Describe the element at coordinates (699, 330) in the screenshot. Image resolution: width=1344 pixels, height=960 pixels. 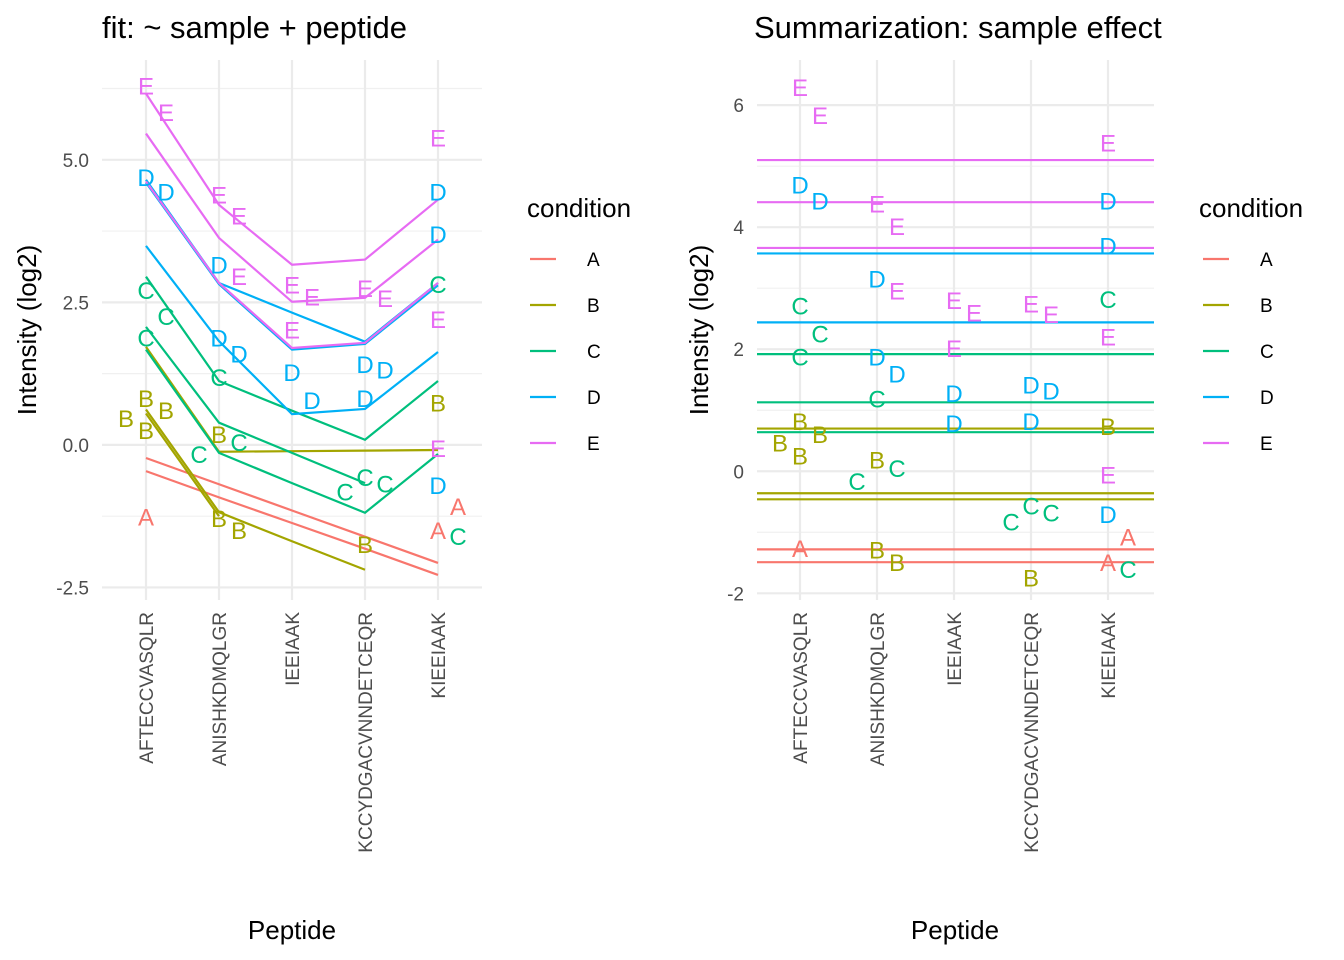
I see `right-y-axis-title: Intensity (log2)` at that location.